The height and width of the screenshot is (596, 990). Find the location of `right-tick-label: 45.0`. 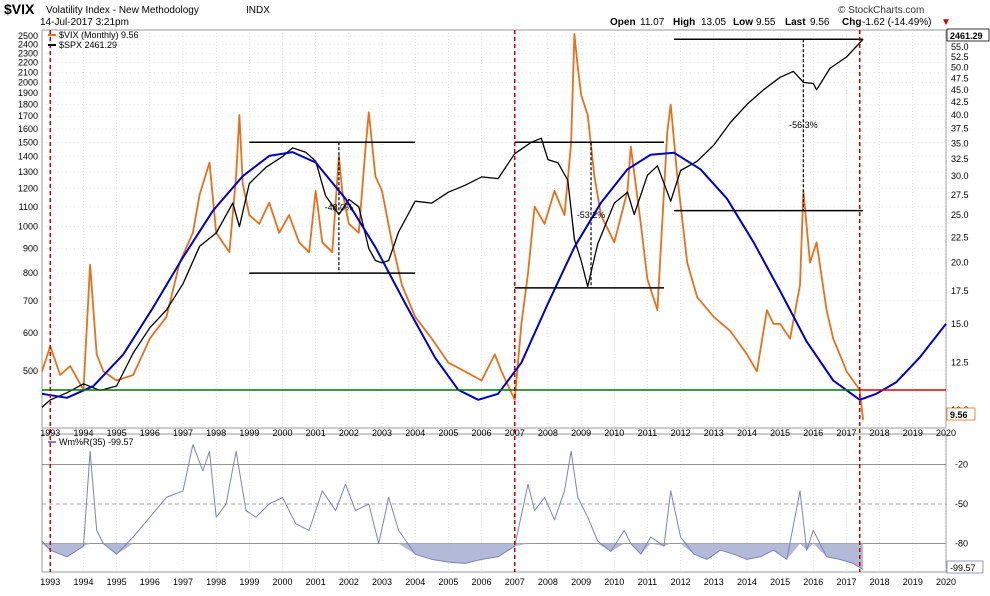

right-tick-label: 45.0 is located at coordinates (960, 90).